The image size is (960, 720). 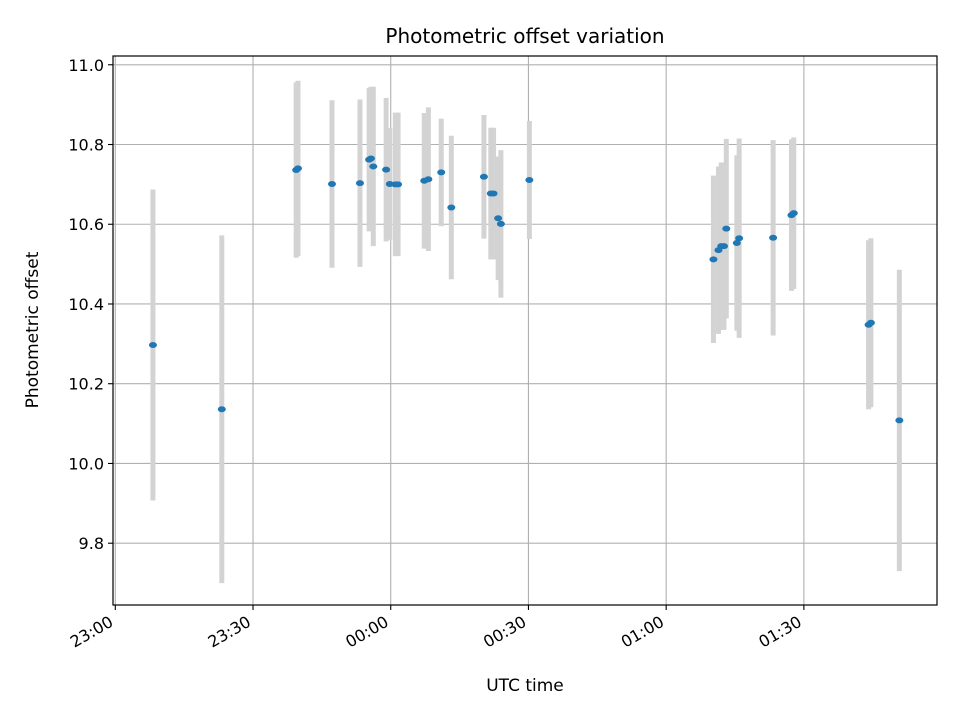 I want to click on y-tick-label: 10.0, so click(x=86, y=463).